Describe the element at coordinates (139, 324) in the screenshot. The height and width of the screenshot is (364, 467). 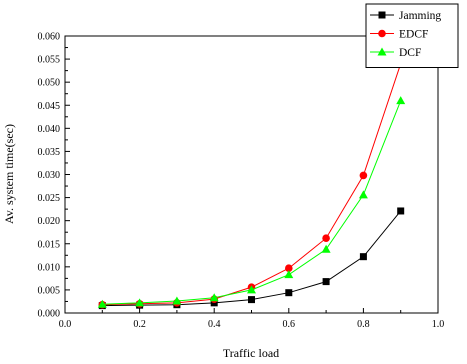
I see `x-tick-label: 0.2` at that location.